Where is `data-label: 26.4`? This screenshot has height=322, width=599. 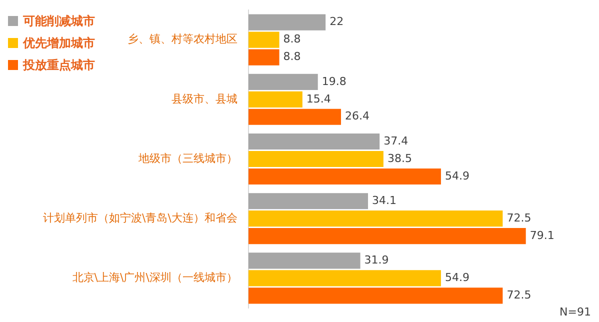 data-label: 26.4 is located at coordinates (357, 116).